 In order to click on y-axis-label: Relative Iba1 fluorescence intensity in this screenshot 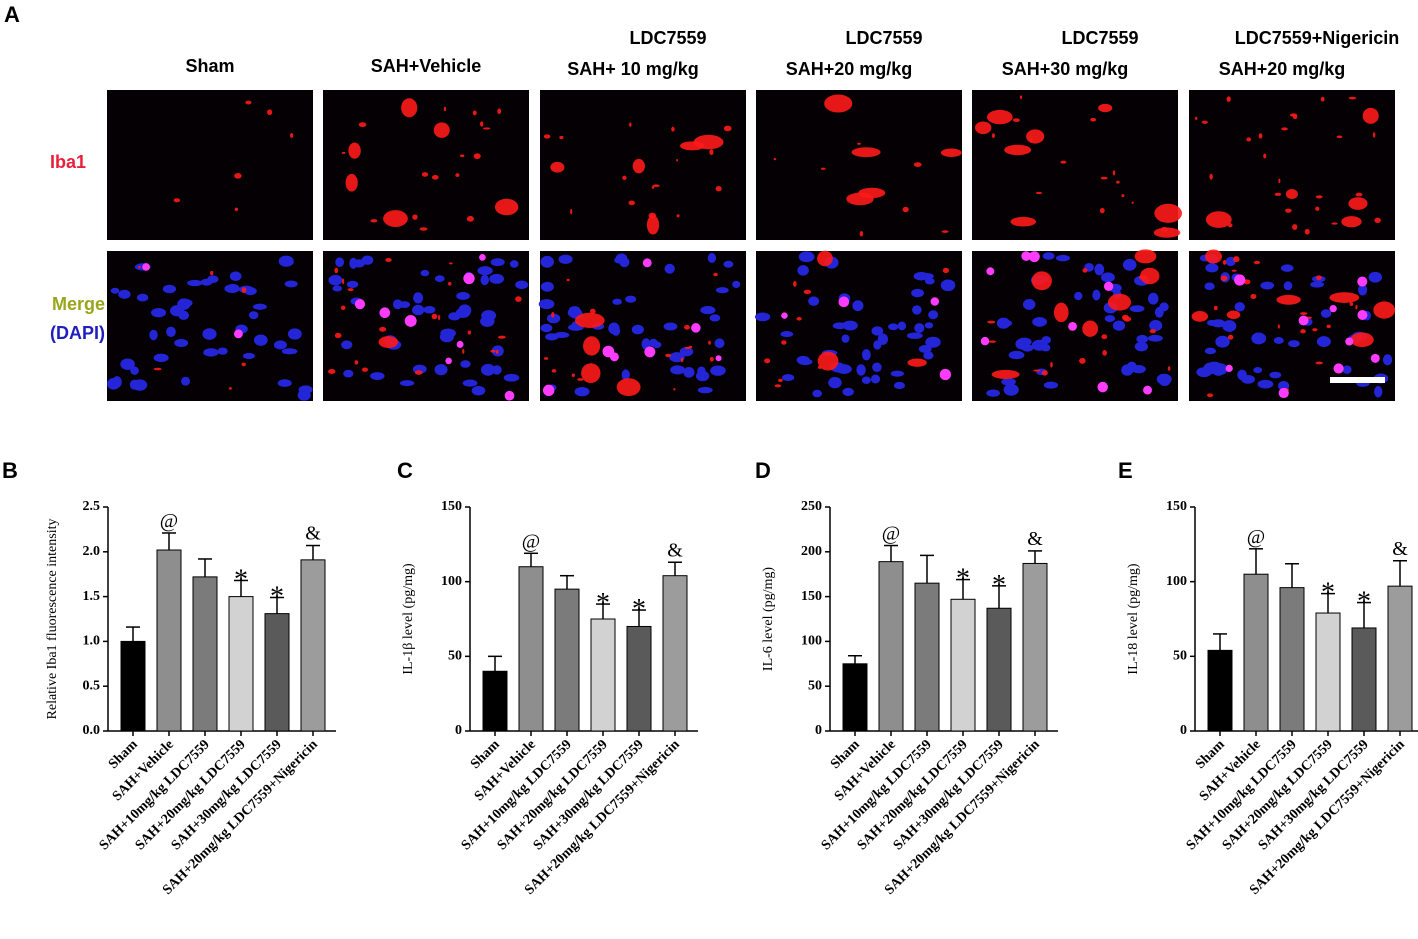, I will do `click(52, 619)`.